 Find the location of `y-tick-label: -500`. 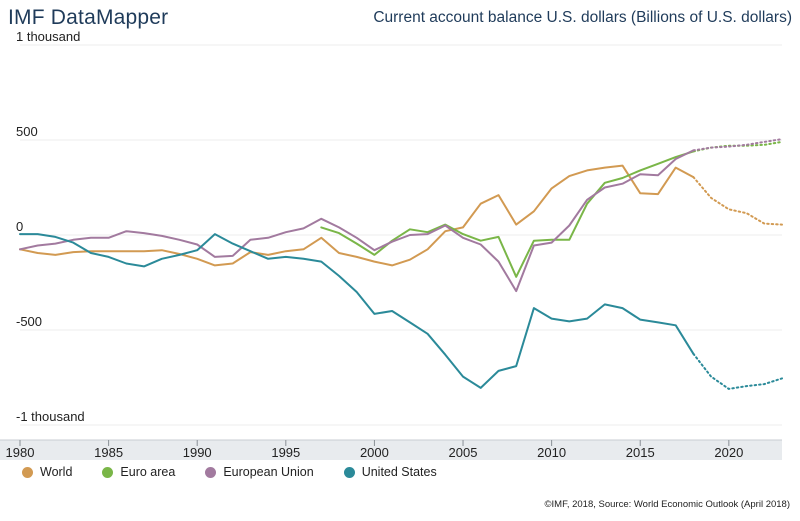

y-tick-label: -500 is located at coordinates (29, 321).